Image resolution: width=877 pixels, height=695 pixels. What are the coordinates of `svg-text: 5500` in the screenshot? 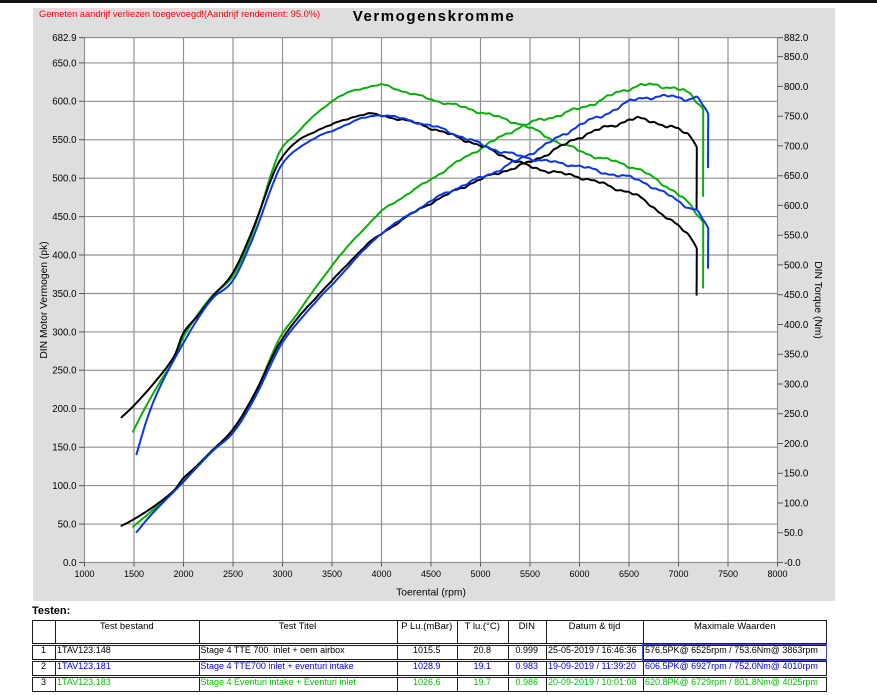 It's located at (530, 574).